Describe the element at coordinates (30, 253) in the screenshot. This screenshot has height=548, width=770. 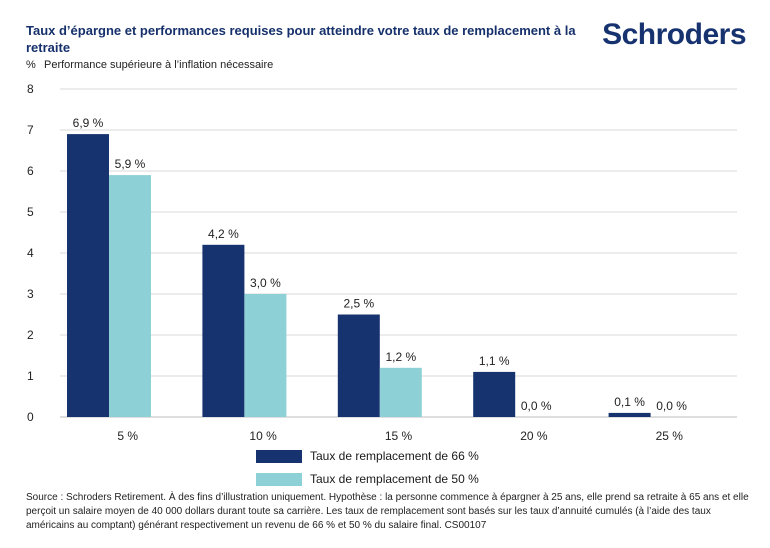
I see `y-tick-label: 4` at that location.